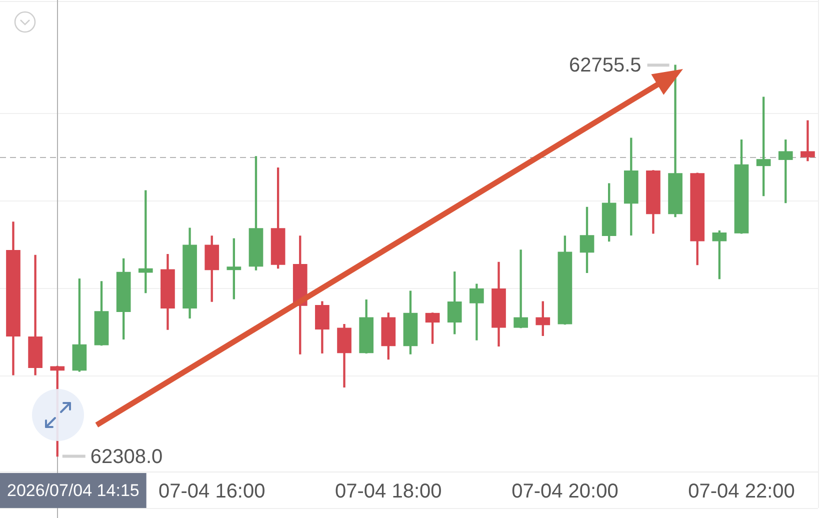  Describe the element at coordinates (388, 491) in the screenshot. I see `x-tick-label: 07-04 18:00` at that location.